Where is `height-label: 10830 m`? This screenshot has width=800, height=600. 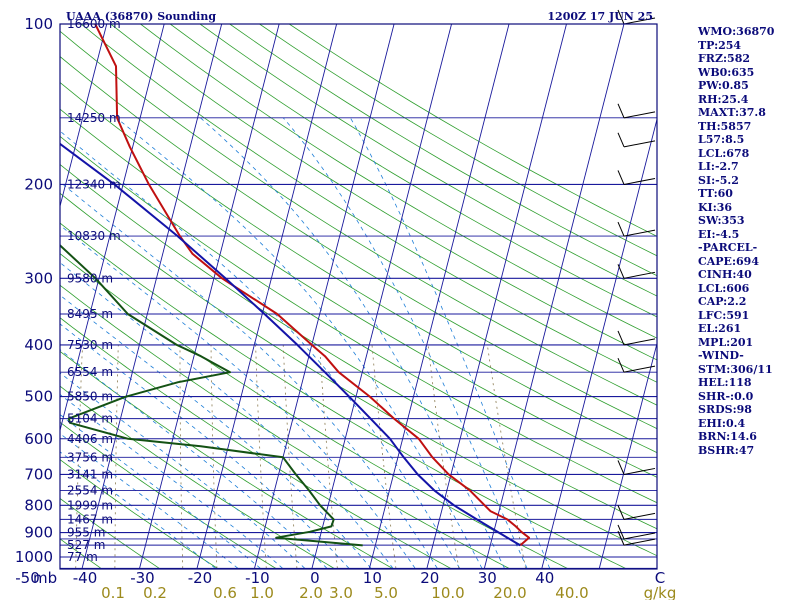
height-label: 10830 m is located at coordinates (94, 236).